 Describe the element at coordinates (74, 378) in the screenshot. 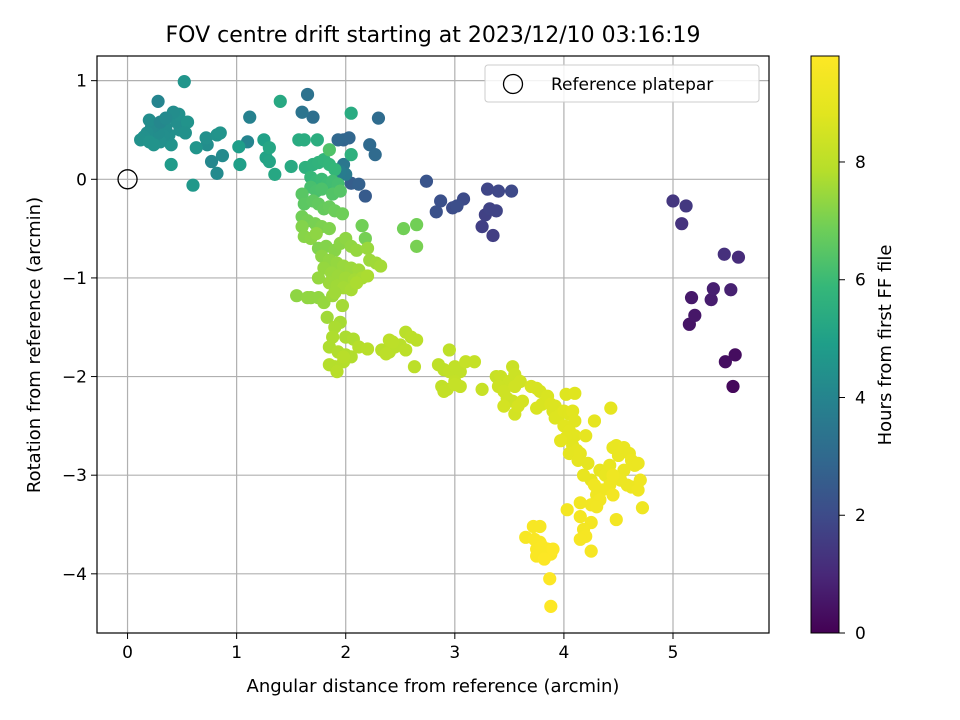

I see `y-tick-label: −2` at that location.